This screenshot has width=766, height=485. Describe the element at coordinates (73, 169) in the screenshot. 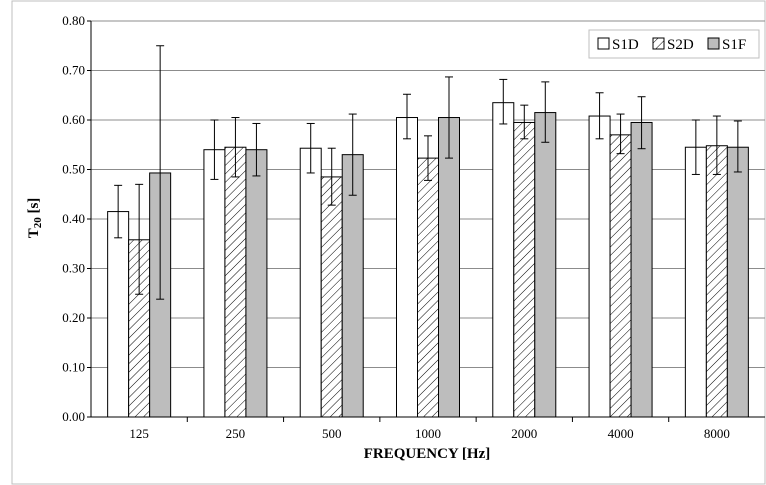

I see `y-tick-label: 0.50` at that location.